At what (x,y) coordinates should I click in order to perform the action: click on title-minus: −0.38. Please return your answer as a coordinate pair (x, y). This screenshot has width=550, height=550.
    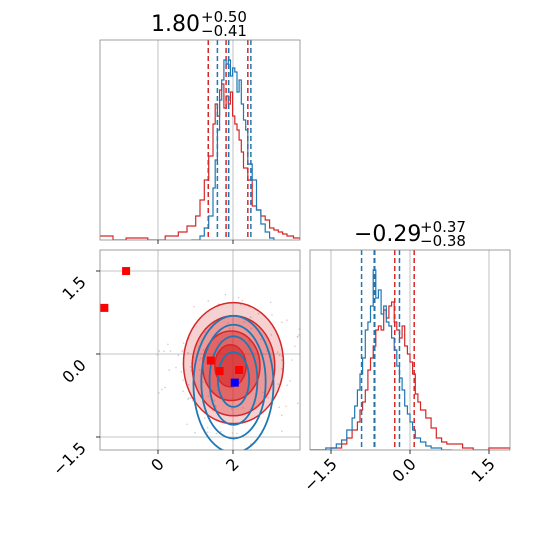
    Looking at the image, I should click on (443, 241).